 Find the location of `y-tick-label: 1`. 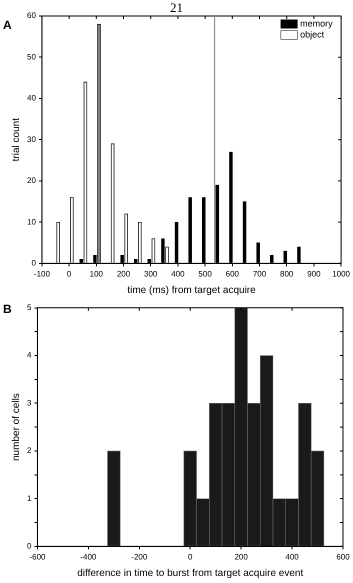

y-tick-label: 1 is located at coordinates (29, 498).